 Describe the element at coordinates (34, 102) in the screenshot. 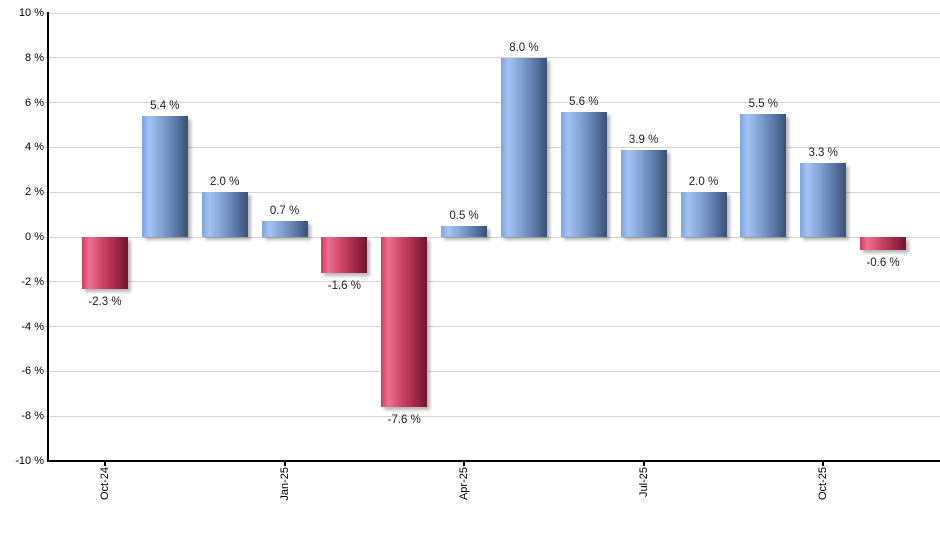

I see `y-tick-label: 6 %` at that location.